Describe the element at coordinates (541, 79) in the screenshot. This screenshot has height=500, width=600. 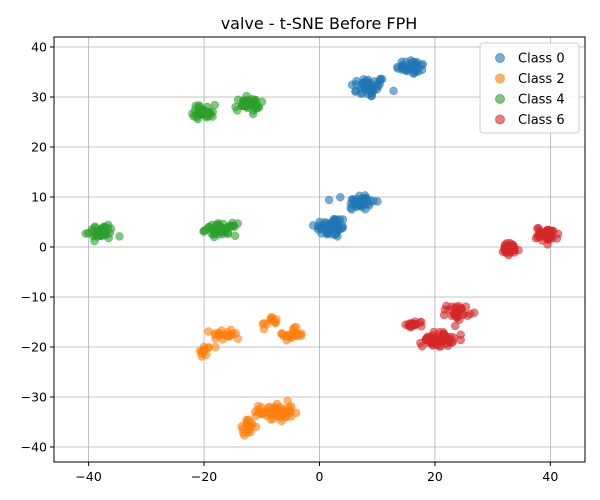
I see `legend-entry: Class 2` at that location.